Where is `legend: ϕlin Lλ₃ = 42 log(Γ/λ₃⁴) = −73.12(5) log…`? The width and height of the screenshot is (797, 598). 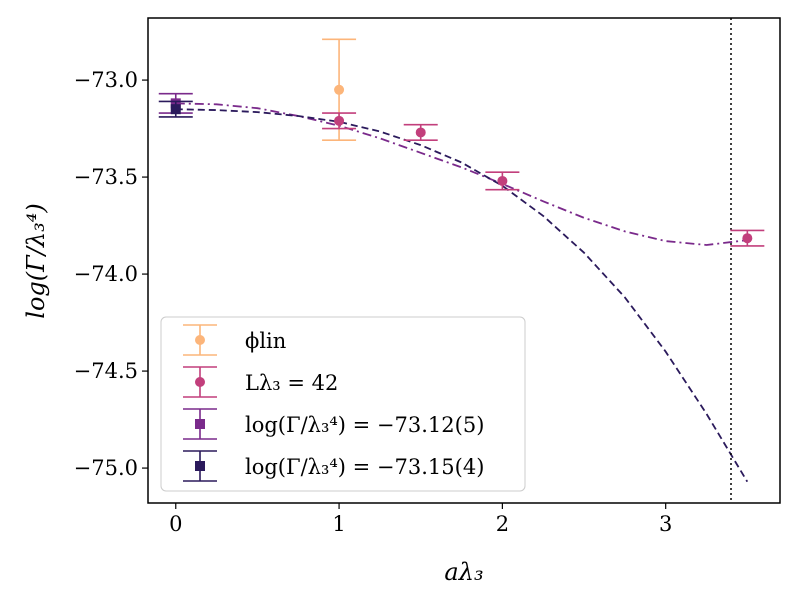
legend: ϕlin Lλ₃ = 42 log(Γ/λ₃⁴) = −73.12(5) log… is located at coordinates (343, 404).